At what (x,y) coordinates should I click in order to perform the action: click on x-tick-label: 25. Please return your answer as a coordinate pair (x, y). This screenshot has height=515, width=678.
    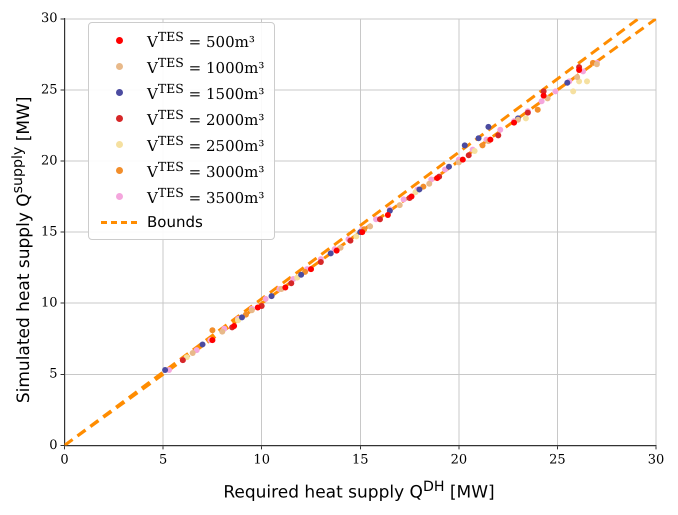
    Looking at the image, I should click on (557, 460).